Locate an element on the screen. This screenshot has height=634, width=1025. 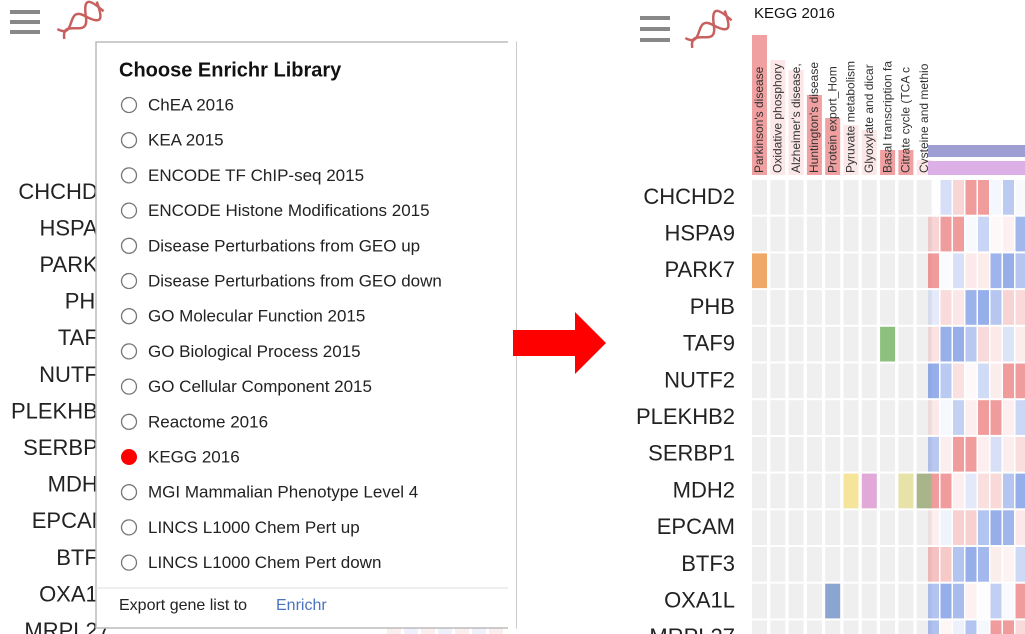
gene-label: PLEKHB2 is located at coordinates (60, 410).